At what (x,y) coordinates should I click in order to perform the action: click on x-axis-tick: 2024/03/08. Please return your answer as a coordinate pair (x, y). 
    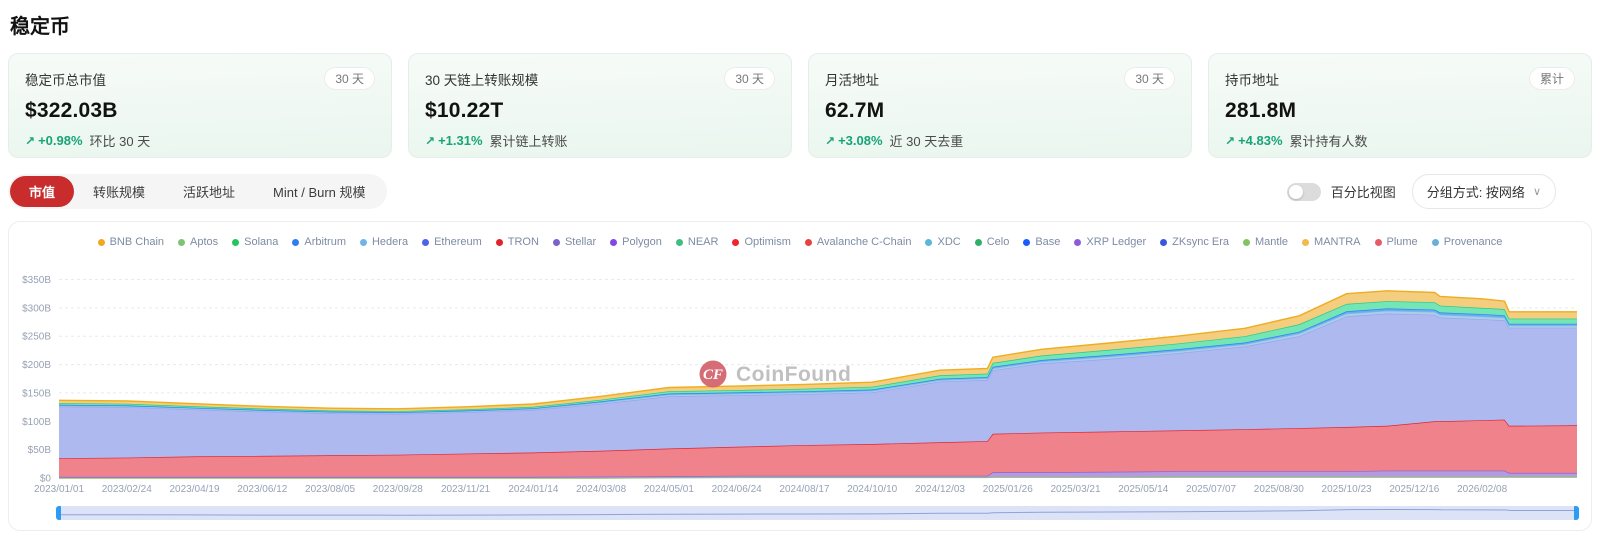
    Looking at the image, I should click on (601, 489).